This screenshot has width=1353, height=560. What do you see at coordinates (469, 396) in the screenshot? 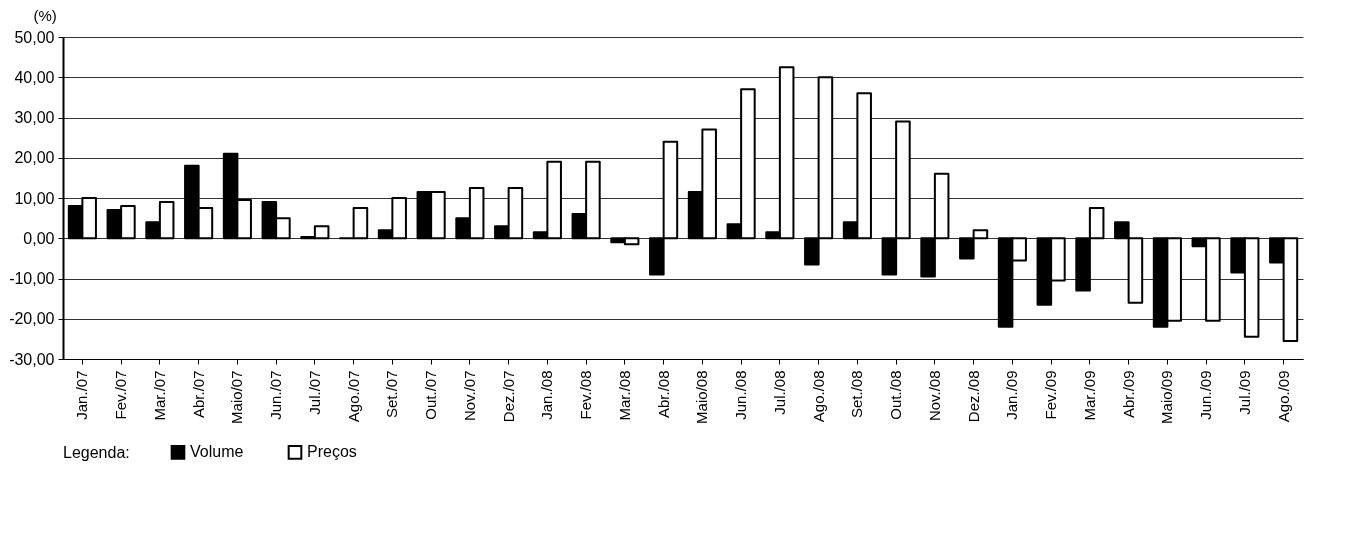
I see `x-tick-label: Nov./07` at bounding box center [469, 396].